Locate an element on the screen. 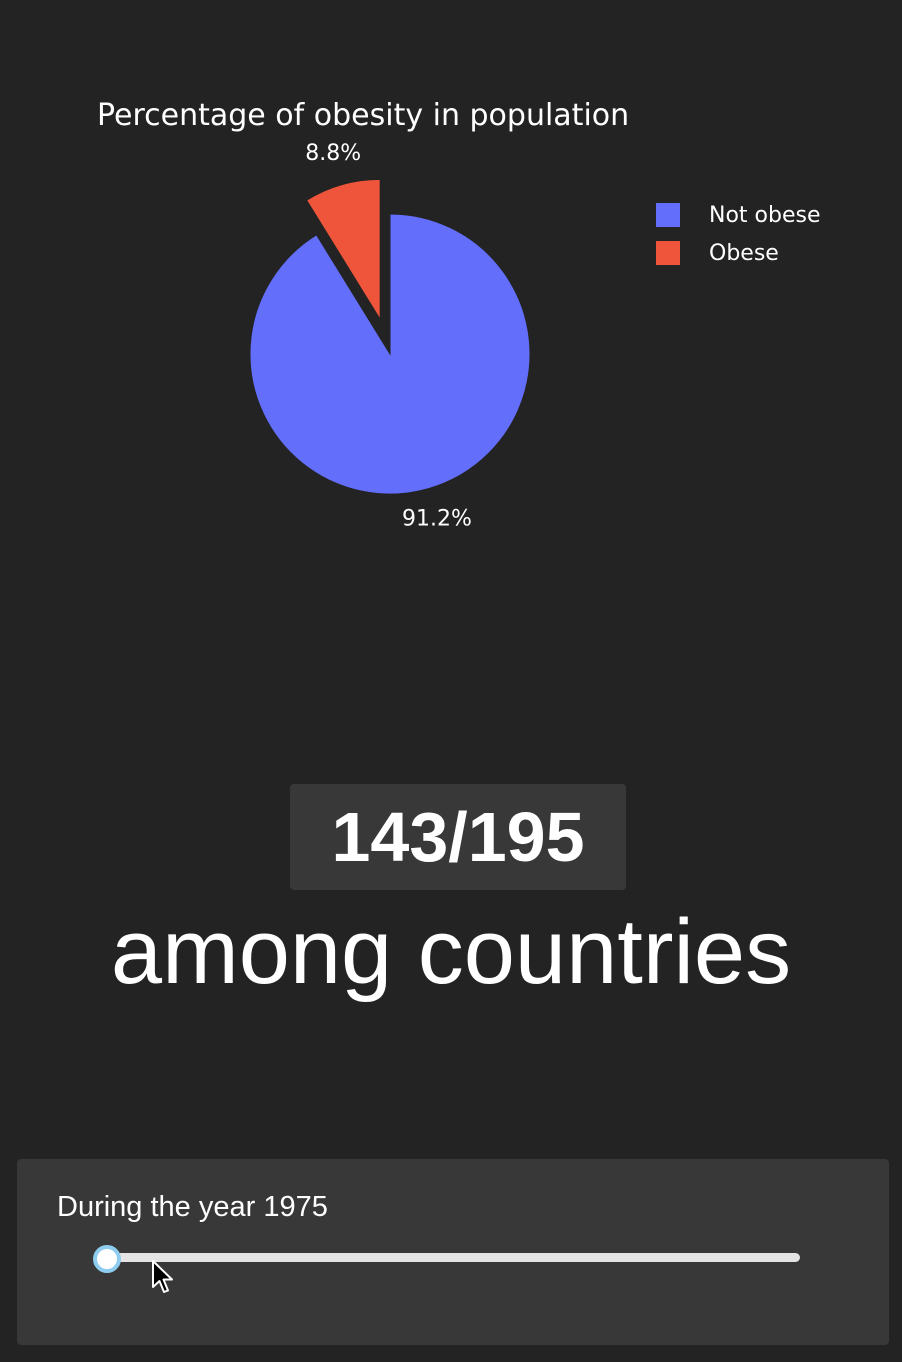  pie-slice-labels: 91.2% 8.8% is located at coordinates (388, 336).